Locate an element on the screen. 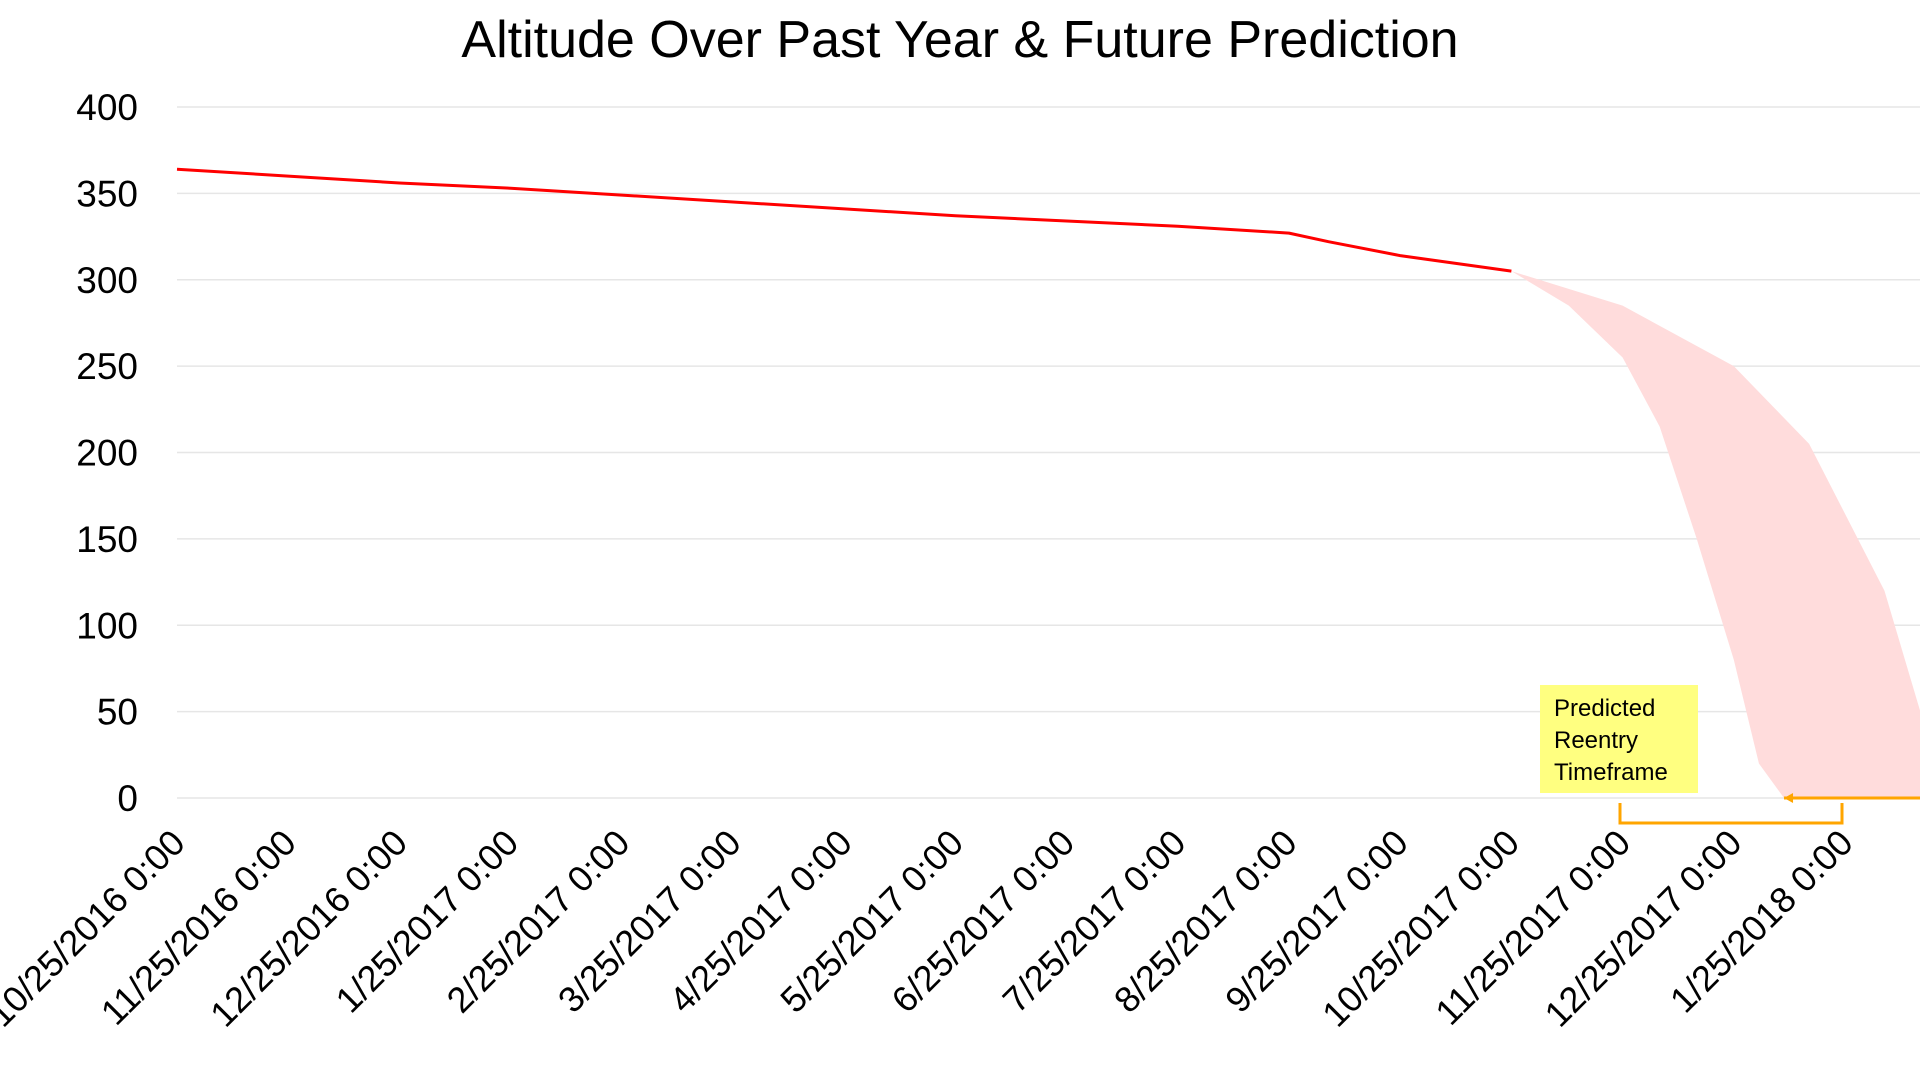 Image resolution: width=1920 pixels, height=1080 pixels. y-tick-label: 100 is located at coordinates (107, 625).